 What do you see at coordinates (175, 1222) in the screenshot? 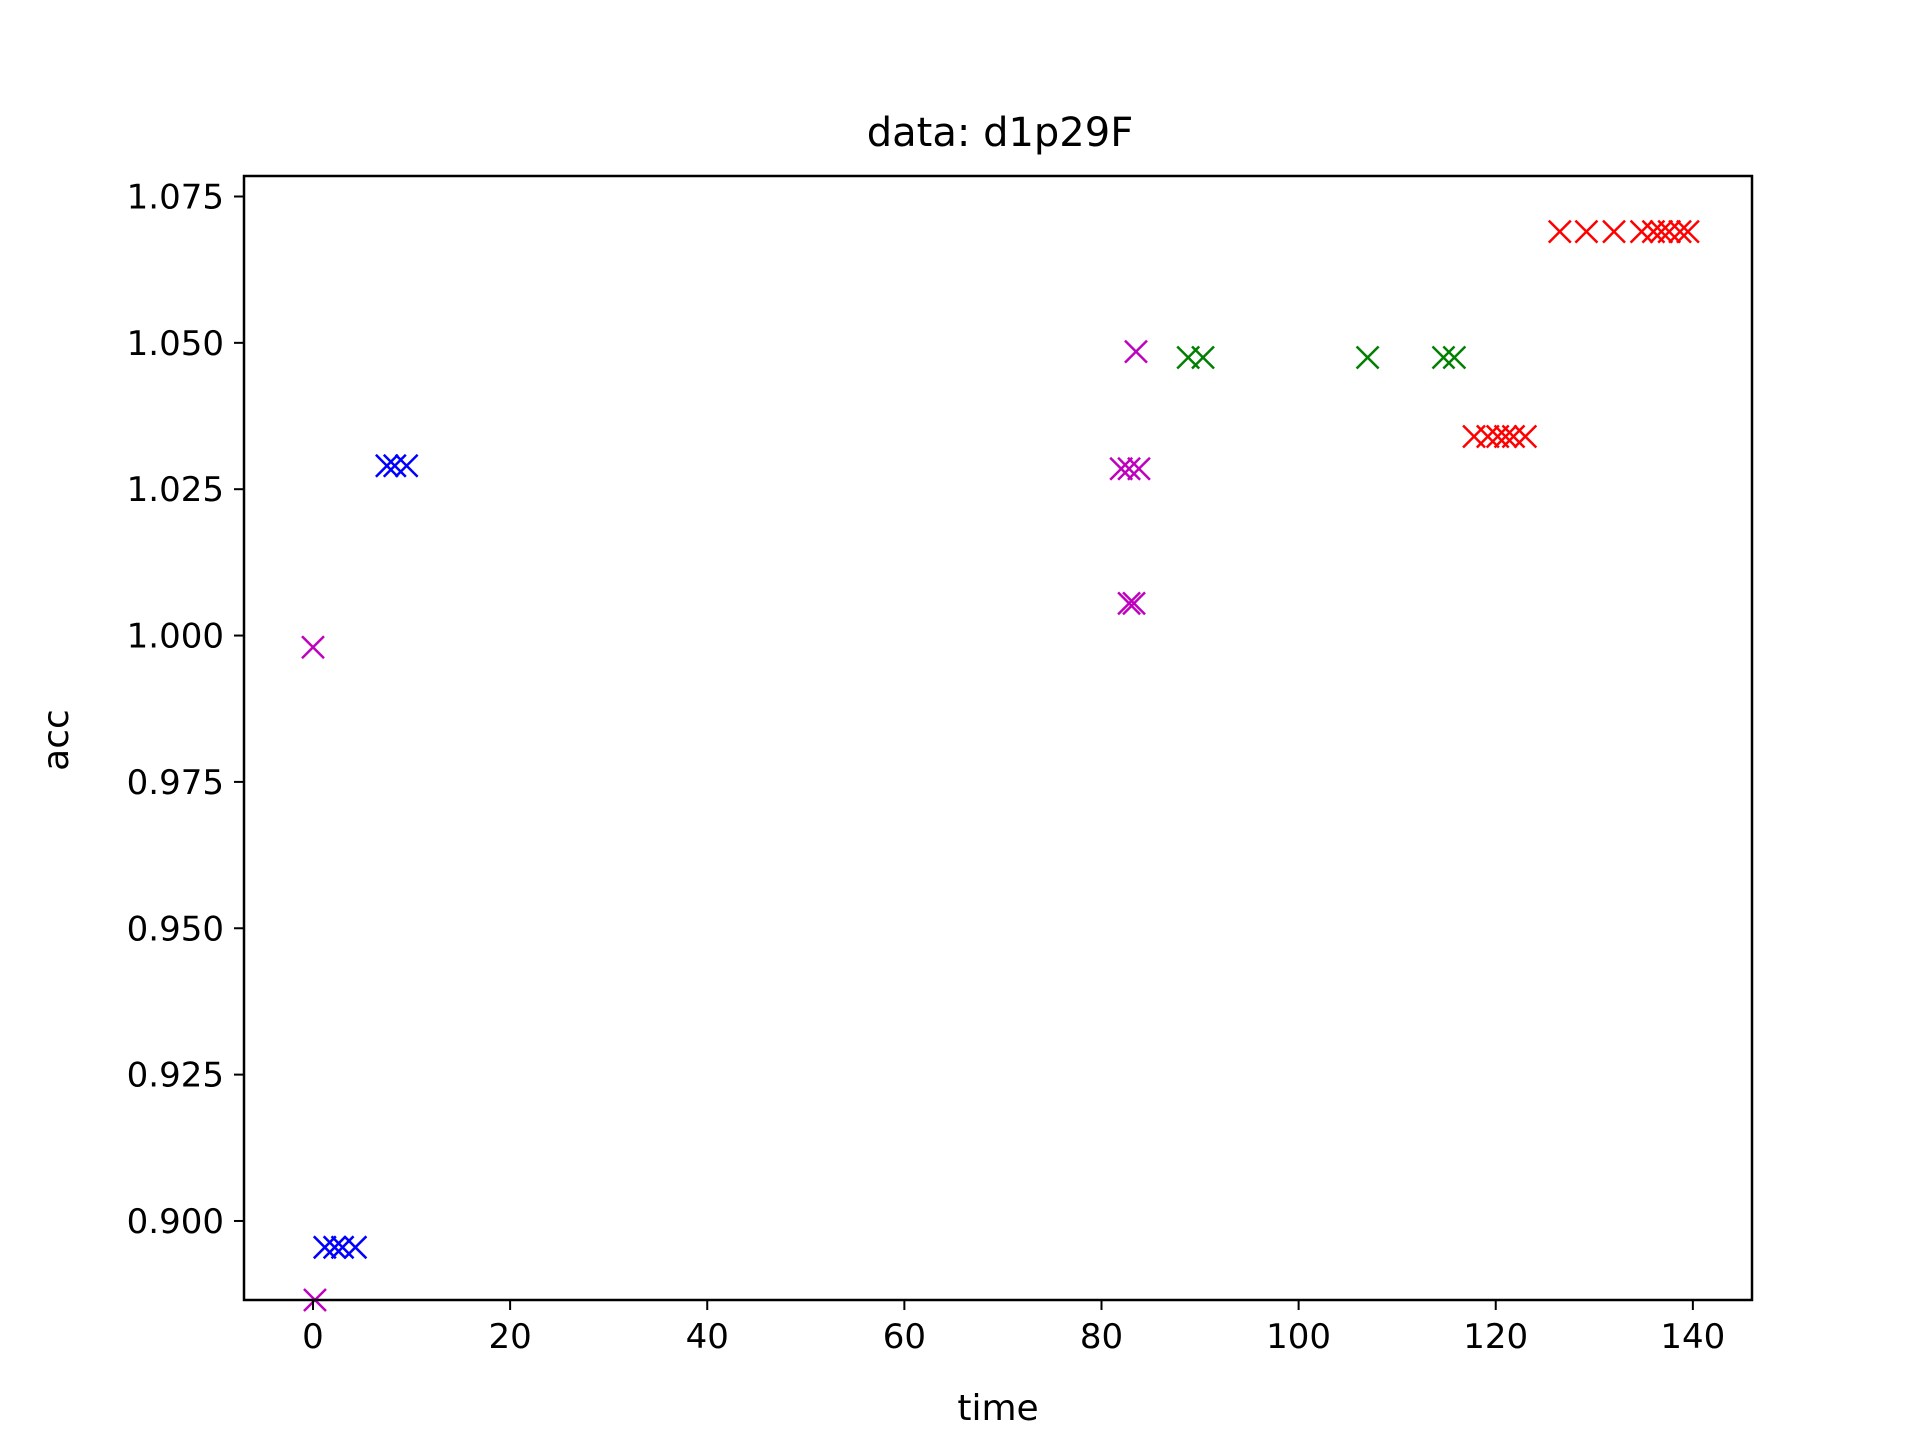
I see `y-tick-label: 0.900` at bounding box center [175, 1222].